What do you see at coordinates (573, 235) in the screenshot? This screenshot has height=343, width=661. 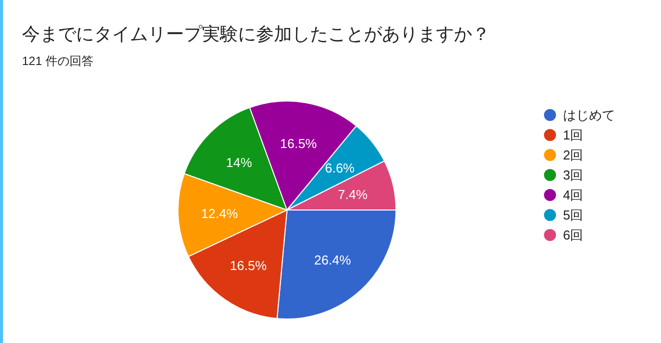 I see `legend-label: 6回` at bounding box center [573, 235].